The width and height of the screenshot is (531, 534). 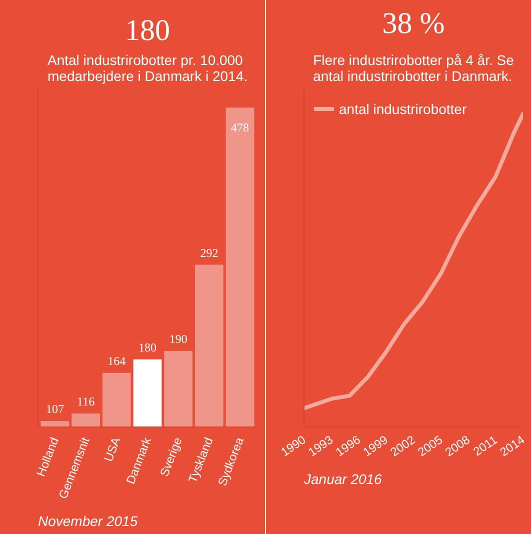 I want to click on x-tick-label: USA, so click(x=112, y=449).